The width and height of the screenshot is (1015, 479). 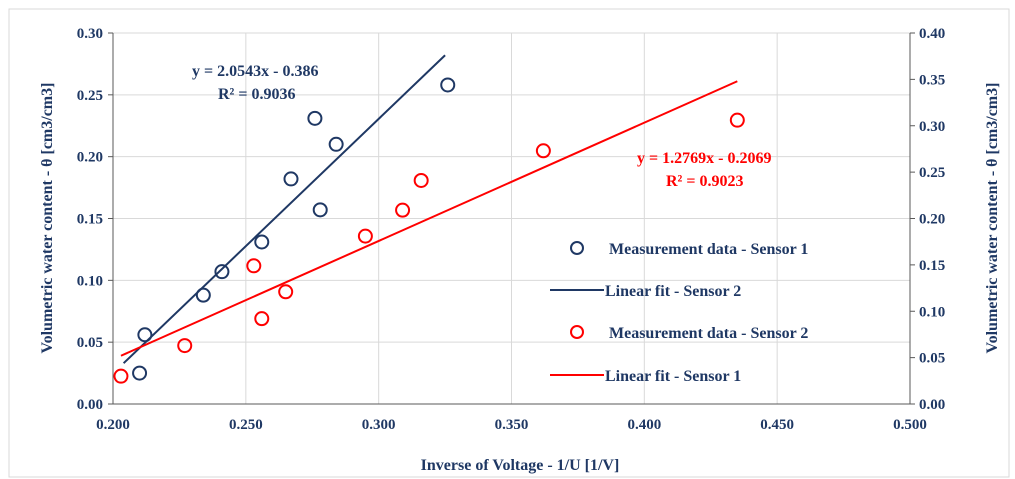 What do you see at coordinates (932, 34) in the screenshot?
I see `y-tick-label-right: 0.40` at bounding box center [932, 34].